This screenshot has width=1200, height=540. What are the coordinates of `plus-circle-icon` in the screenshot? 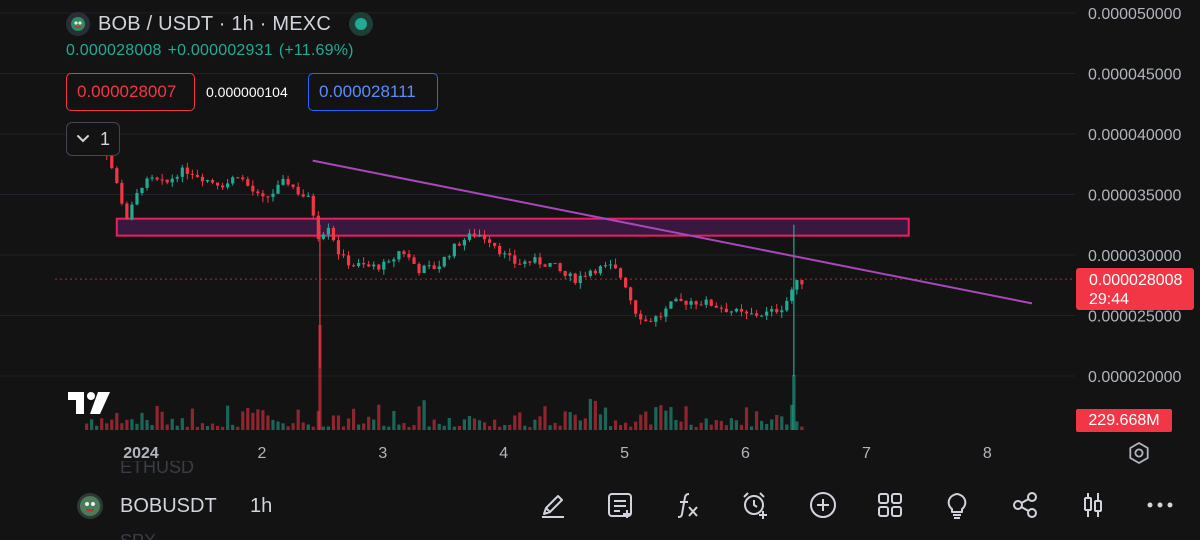 It's located at (823, 505).